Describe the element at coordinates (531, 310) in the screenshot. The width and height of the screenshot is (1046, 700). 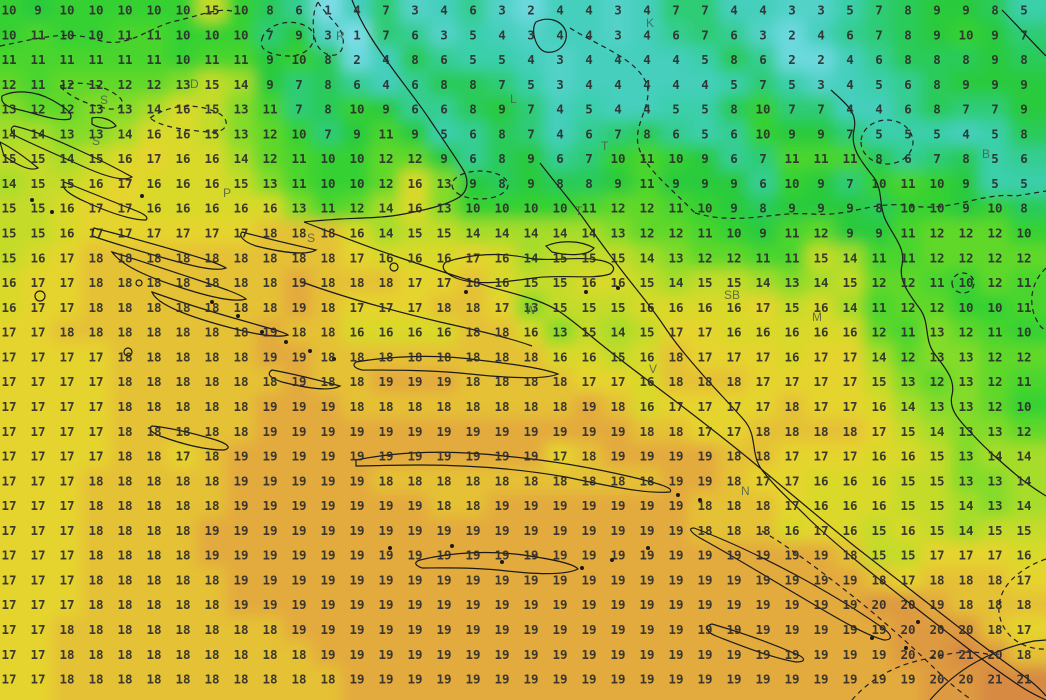
I see `station-label: W` at that location.